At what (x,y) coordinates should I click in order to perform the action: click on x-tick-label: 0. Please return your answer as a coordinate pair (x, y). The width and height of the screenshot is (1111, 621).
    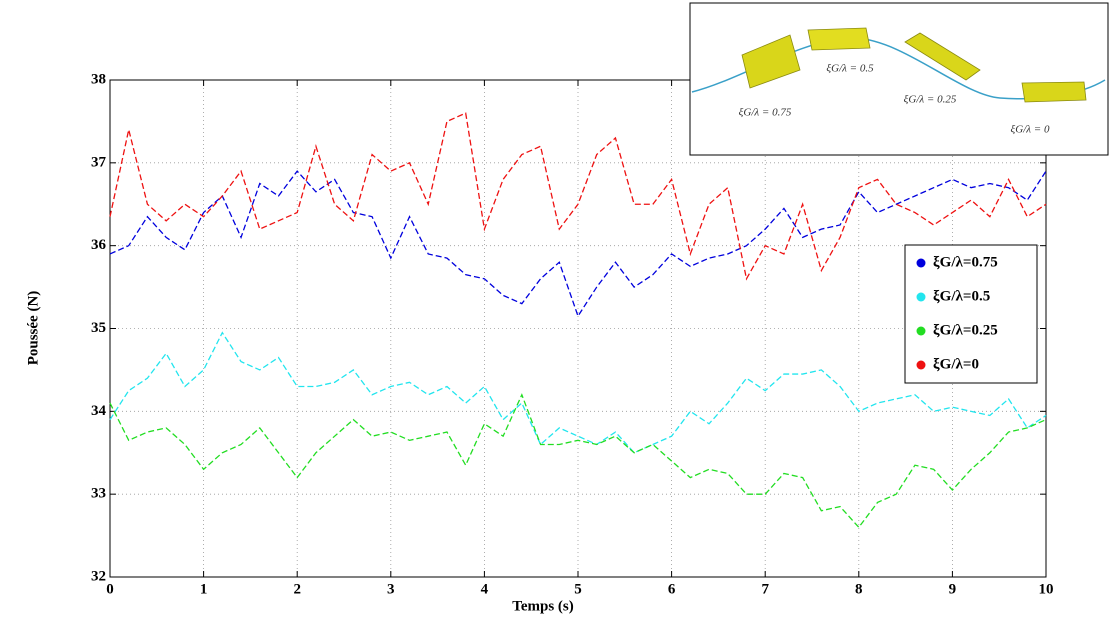
    Looking at the image, I should click on (110, 589).